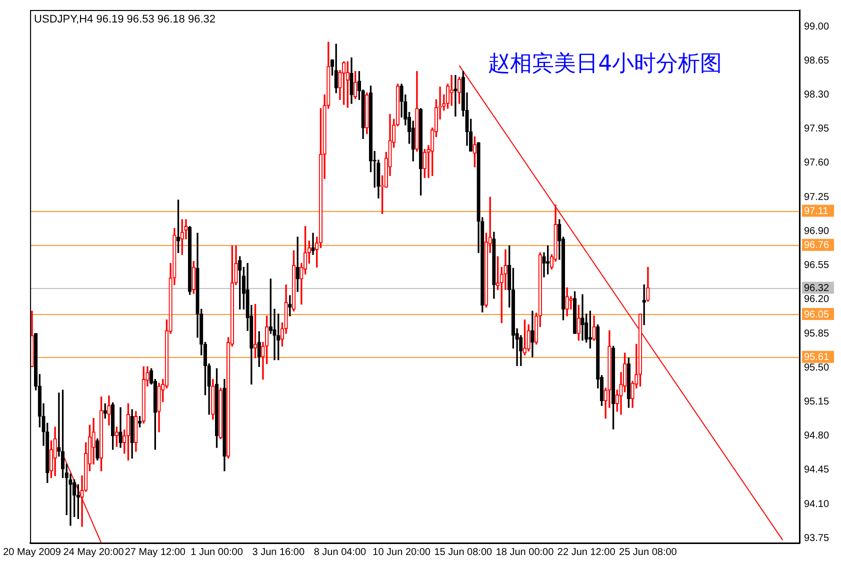 The height and width of the screenshot is (562, 841). I want to click on x-tick-label: 8 Jun 04:00, so click(340, 552).